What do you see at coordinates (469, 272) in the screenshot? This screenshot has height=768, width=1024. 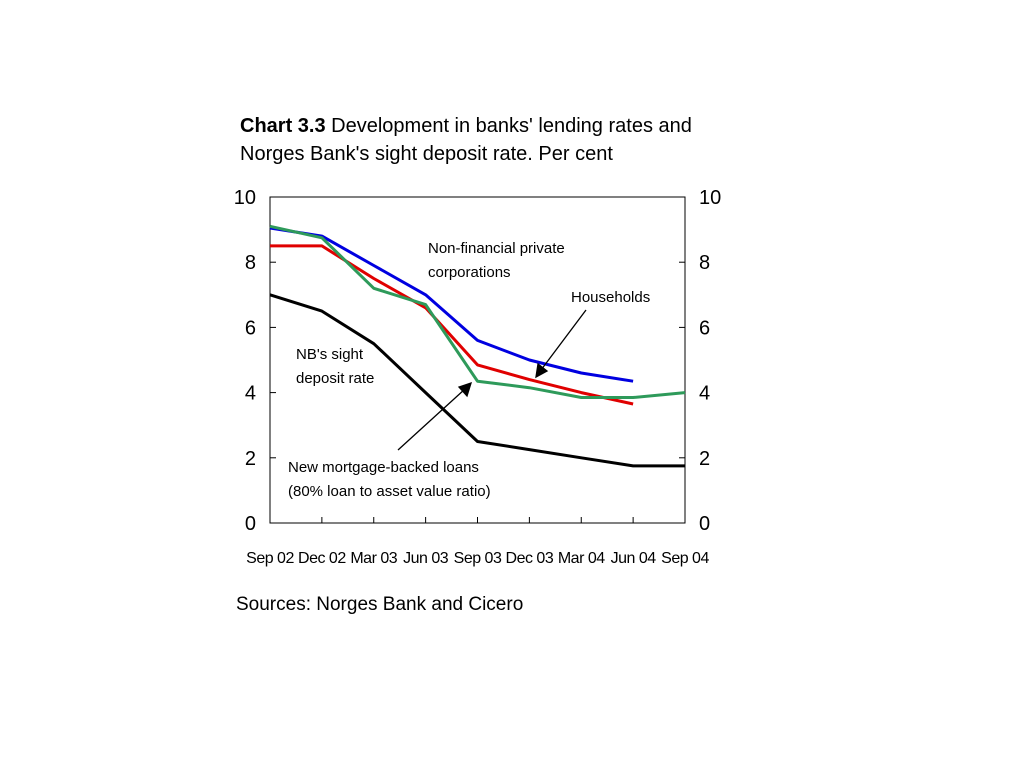 I see `corporations-label-line2: corporations` at bounding box center [469, 272].